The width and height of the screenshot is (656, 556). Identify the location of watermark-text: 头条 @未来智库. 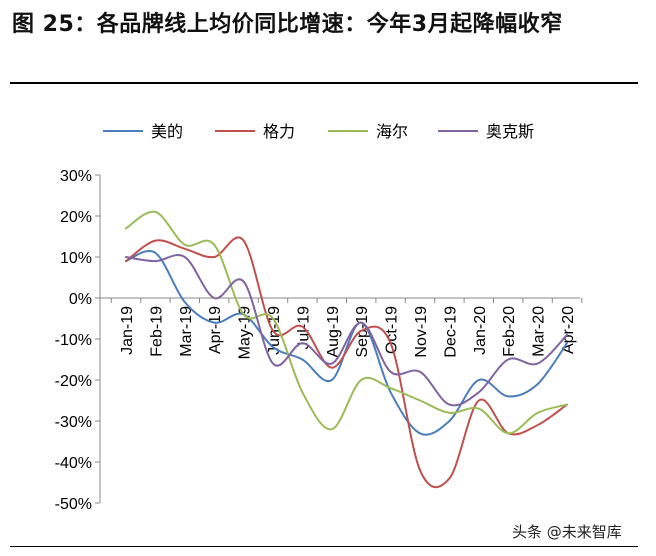
(567, 532).